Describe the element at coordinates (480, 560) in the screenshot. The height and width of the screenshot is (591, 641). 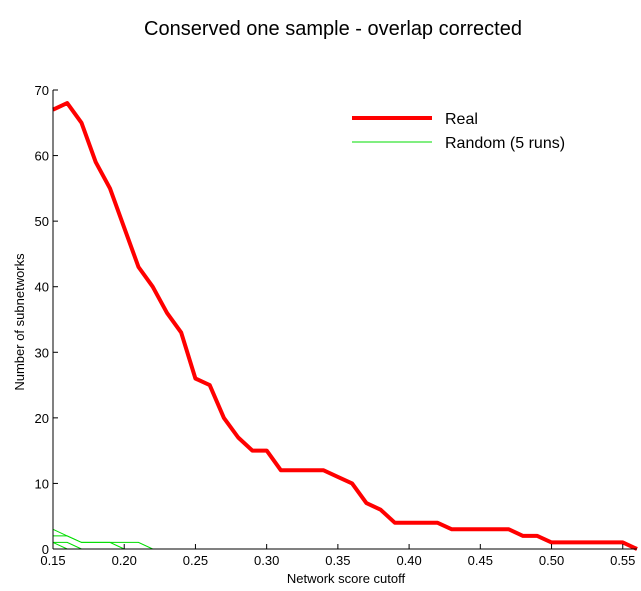
I see `x-tick-label: 0.45` at that location.